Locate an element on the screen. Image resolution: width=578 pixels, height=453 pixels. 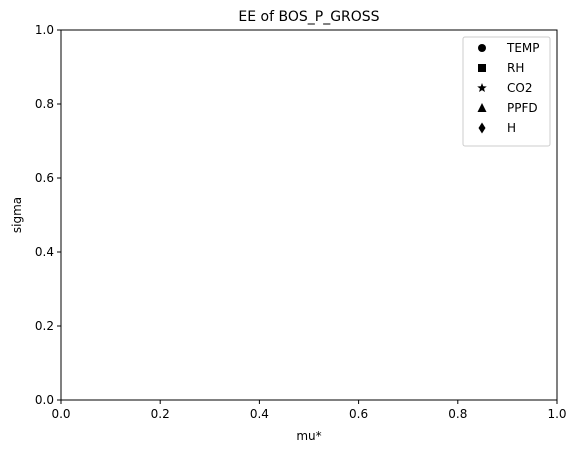
legend-label: H is located at coordinates (511, 128).